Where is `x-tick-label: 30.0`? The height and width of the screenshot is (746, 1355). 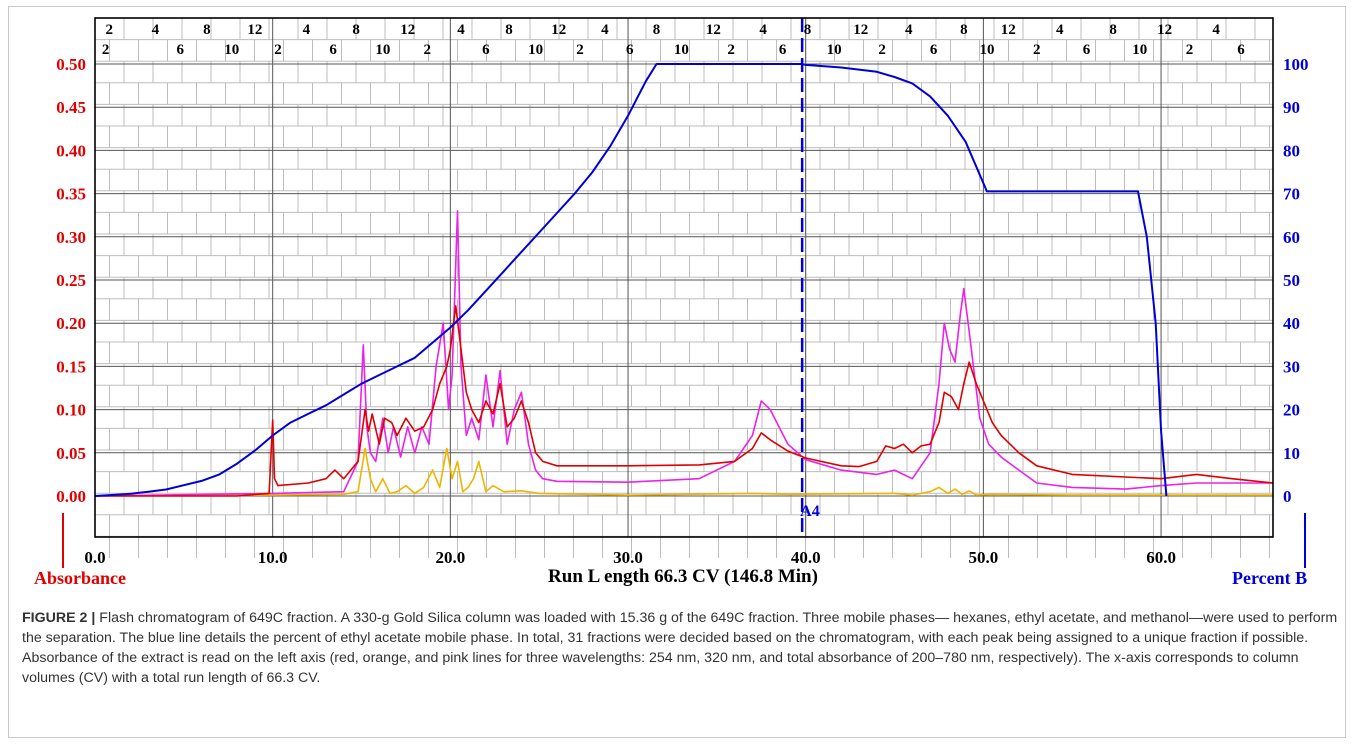
x-tick-label: 30.0 is located at coordinates (628, 557).